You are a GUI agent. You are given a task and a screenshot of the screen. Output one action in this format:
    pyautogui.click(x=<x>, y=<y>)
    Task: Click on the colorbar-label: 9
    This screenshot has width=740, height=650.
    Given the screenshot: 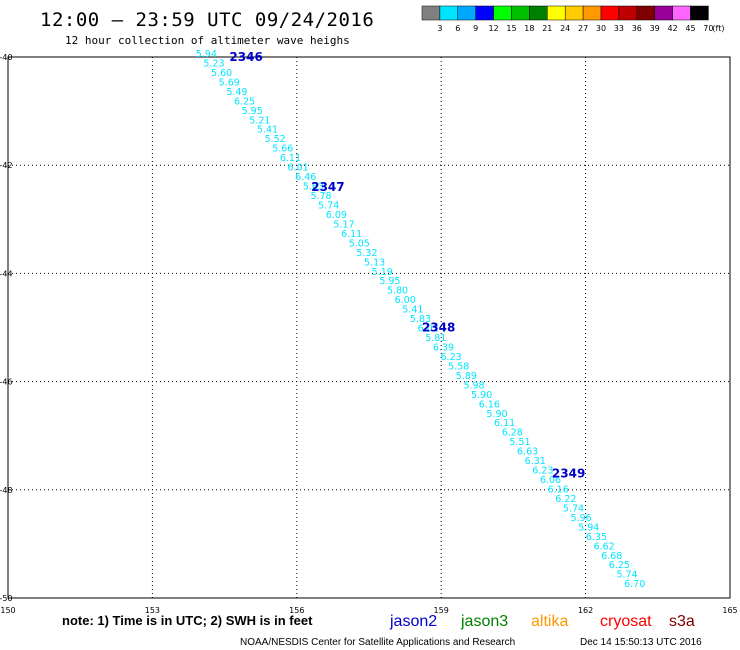 What is the action you would take?
    pyautogui.click(x=475, y=28)
    